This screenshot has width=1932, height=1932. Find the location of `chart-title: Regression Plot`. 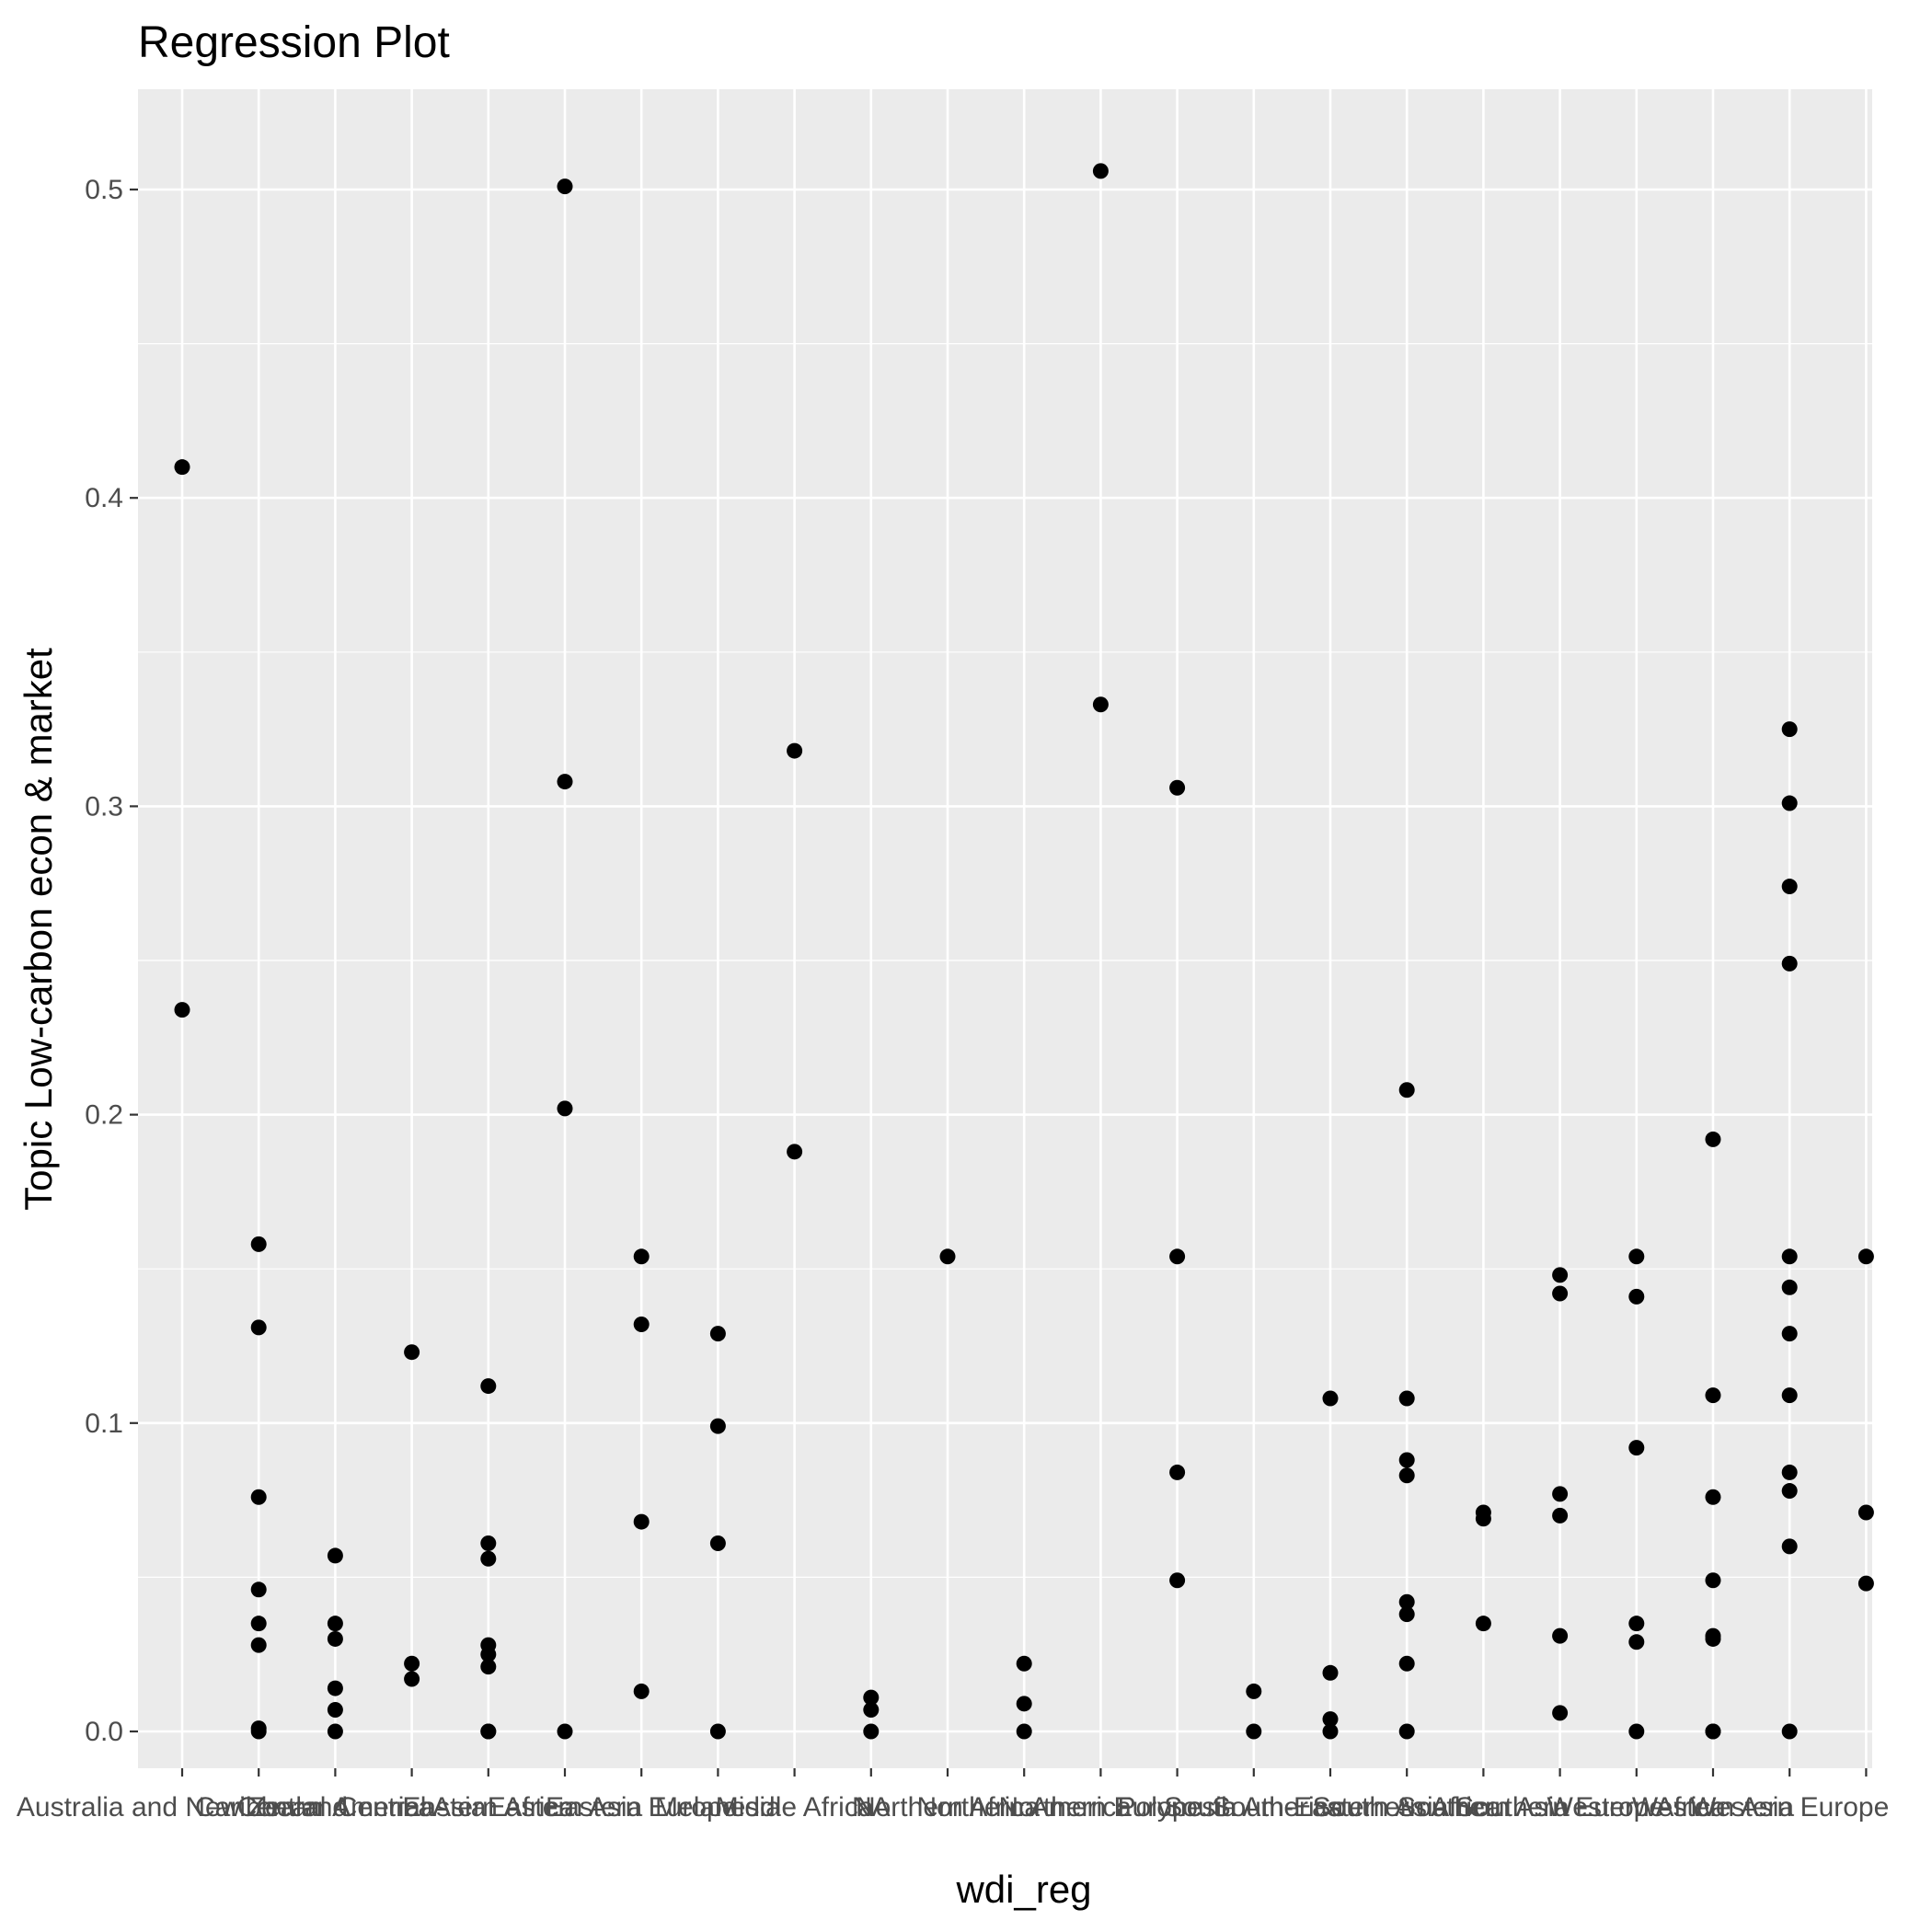

chart-title: Regression Plot is located at coordinates (294, 42).